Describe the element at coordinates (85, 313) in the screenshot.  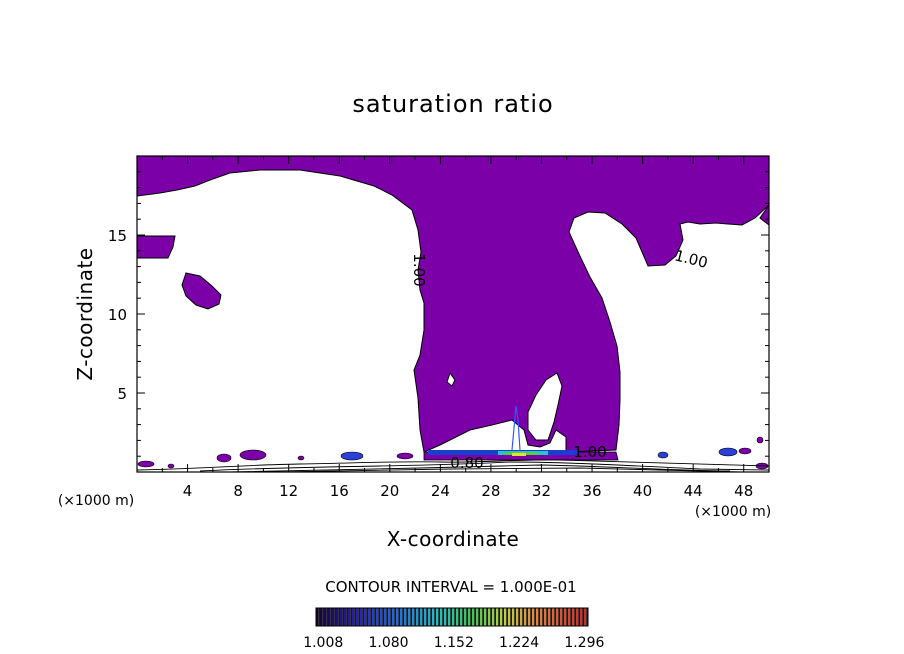
I see `y-axis-label: Z-coordinate` at that location.